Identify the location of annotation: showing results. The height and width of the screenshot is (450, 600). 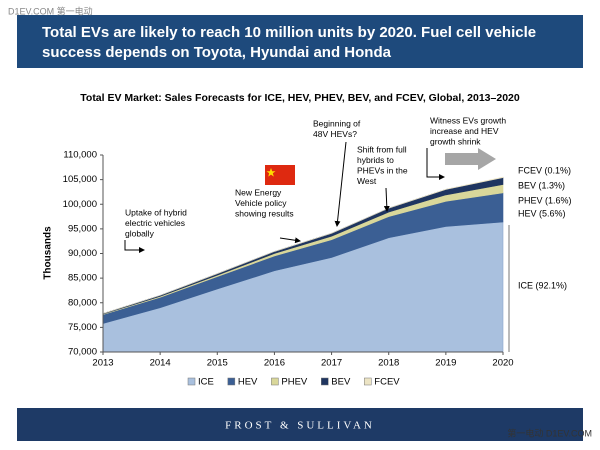
(264, 213).